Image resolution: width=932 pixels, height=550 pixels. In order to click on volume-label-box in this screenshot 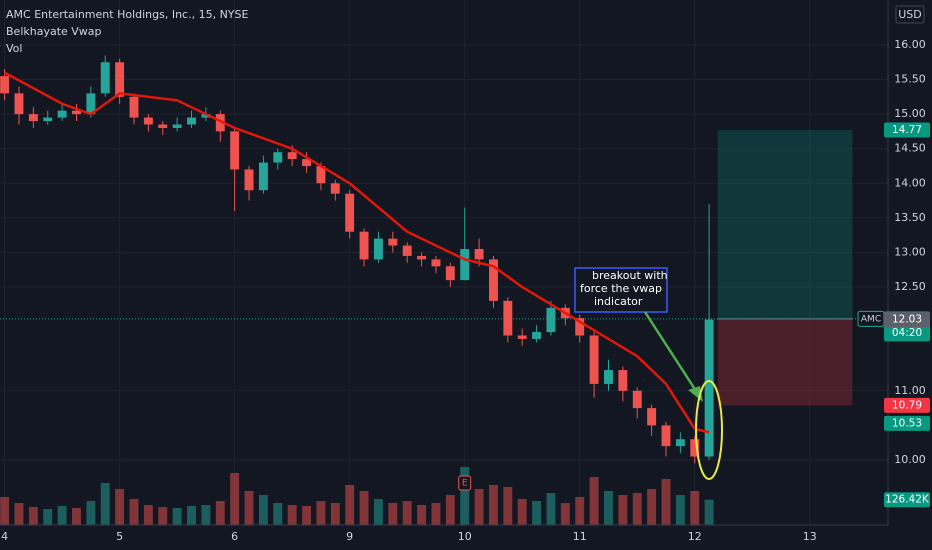, I will do `click(907, 500)`.